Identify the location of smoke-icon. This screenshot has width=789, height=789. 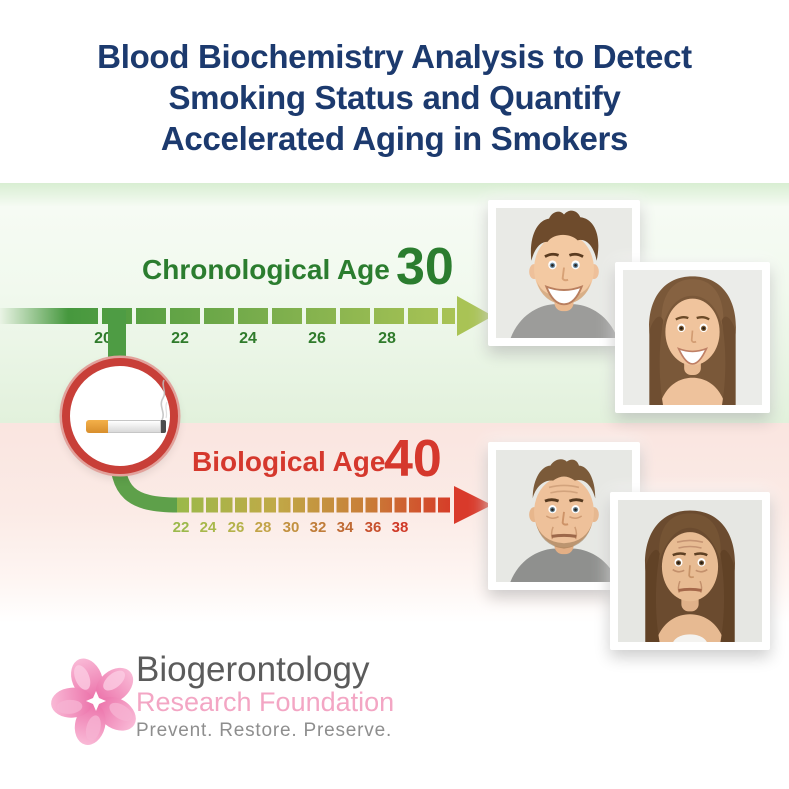
(164, 400).